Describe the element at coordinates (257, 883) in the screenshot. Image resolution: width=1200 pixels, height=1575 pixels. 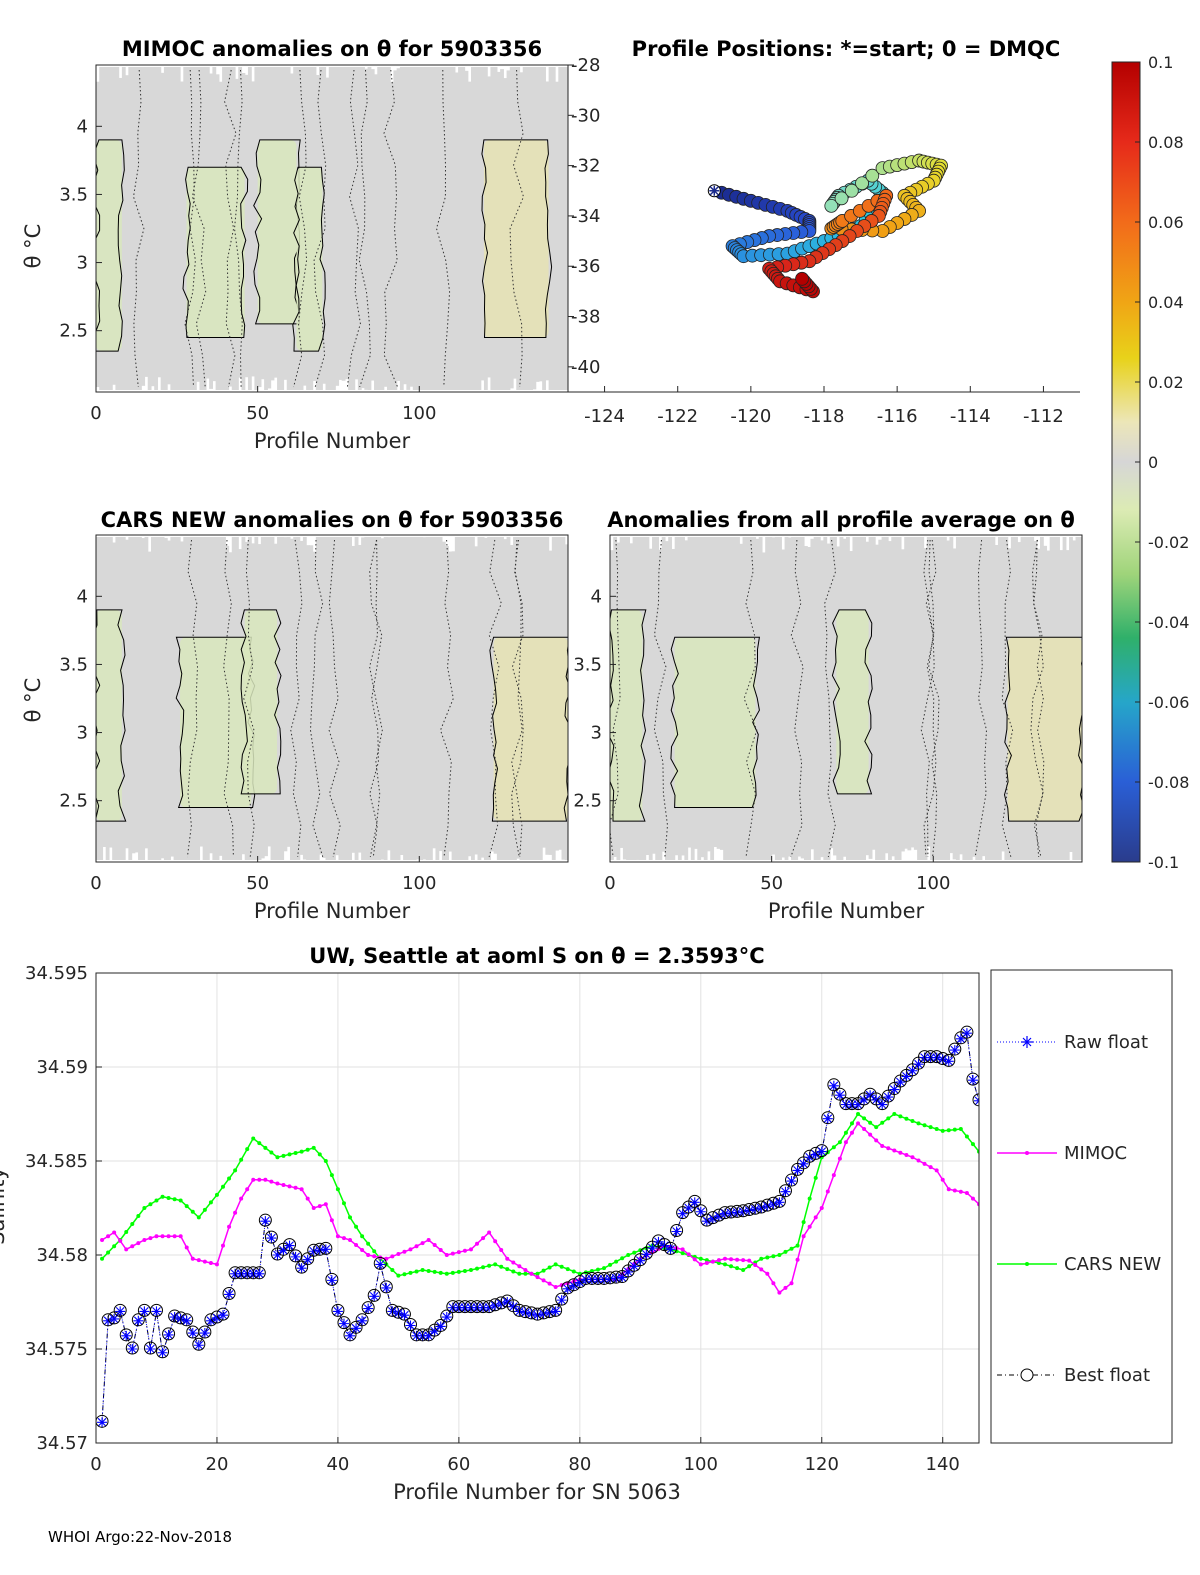
I see `x-tick-label: 50` at that location.